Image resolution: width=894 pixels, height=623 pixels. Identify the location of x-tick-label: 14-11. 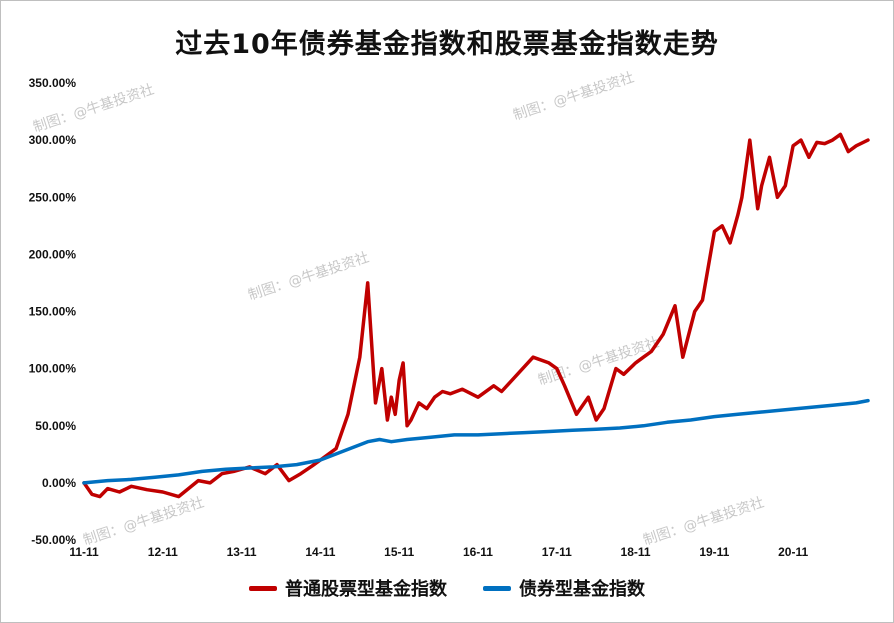
(320, 552).